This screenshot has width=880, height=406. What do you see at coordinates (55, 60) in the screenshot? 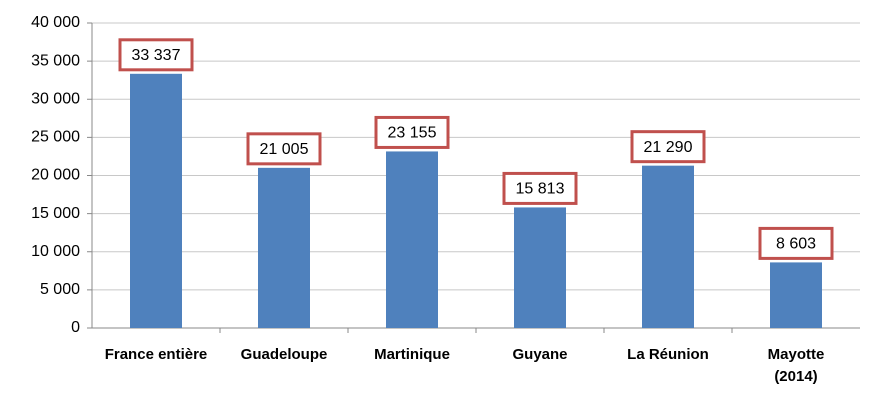
I see `y-tick-label: 35 000` at bounding box center [55, 60].